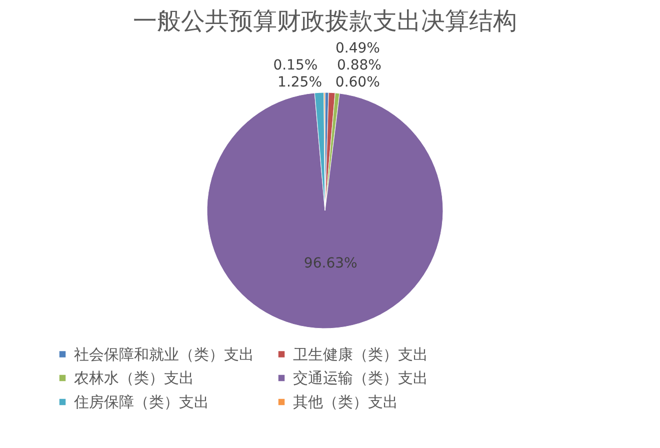 This screenshot has height=448, width=660. What do you see at coordinates (295, 66) in the screenshot?
I see `data-label: 0.15%` at bounding box center [295, 66].